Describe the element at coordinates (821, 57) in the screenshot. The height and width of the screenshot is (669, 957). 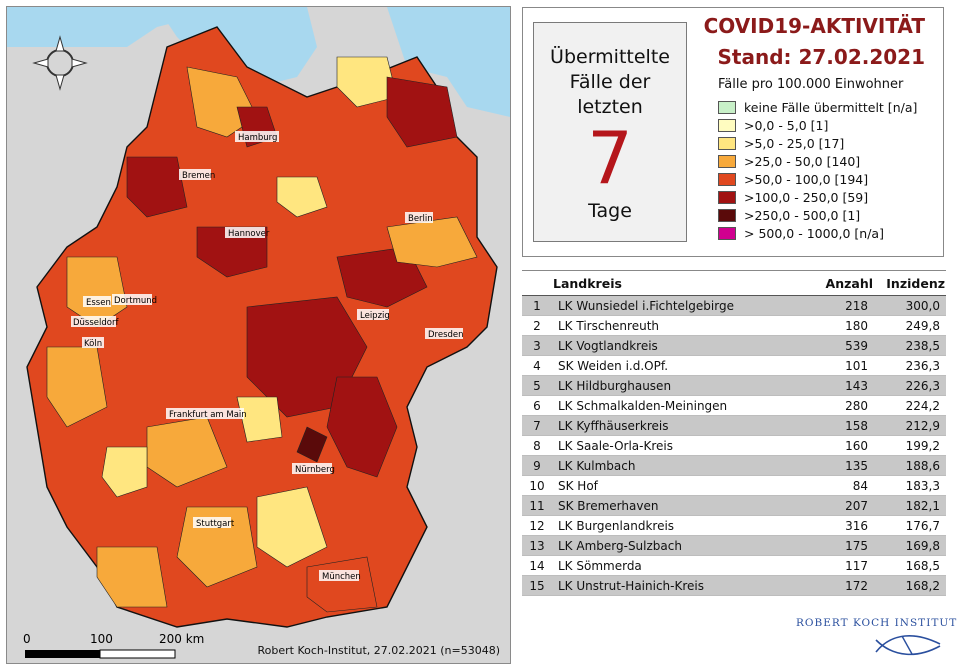
I see `legend-date: Stand: 27.02.2021` at that location.